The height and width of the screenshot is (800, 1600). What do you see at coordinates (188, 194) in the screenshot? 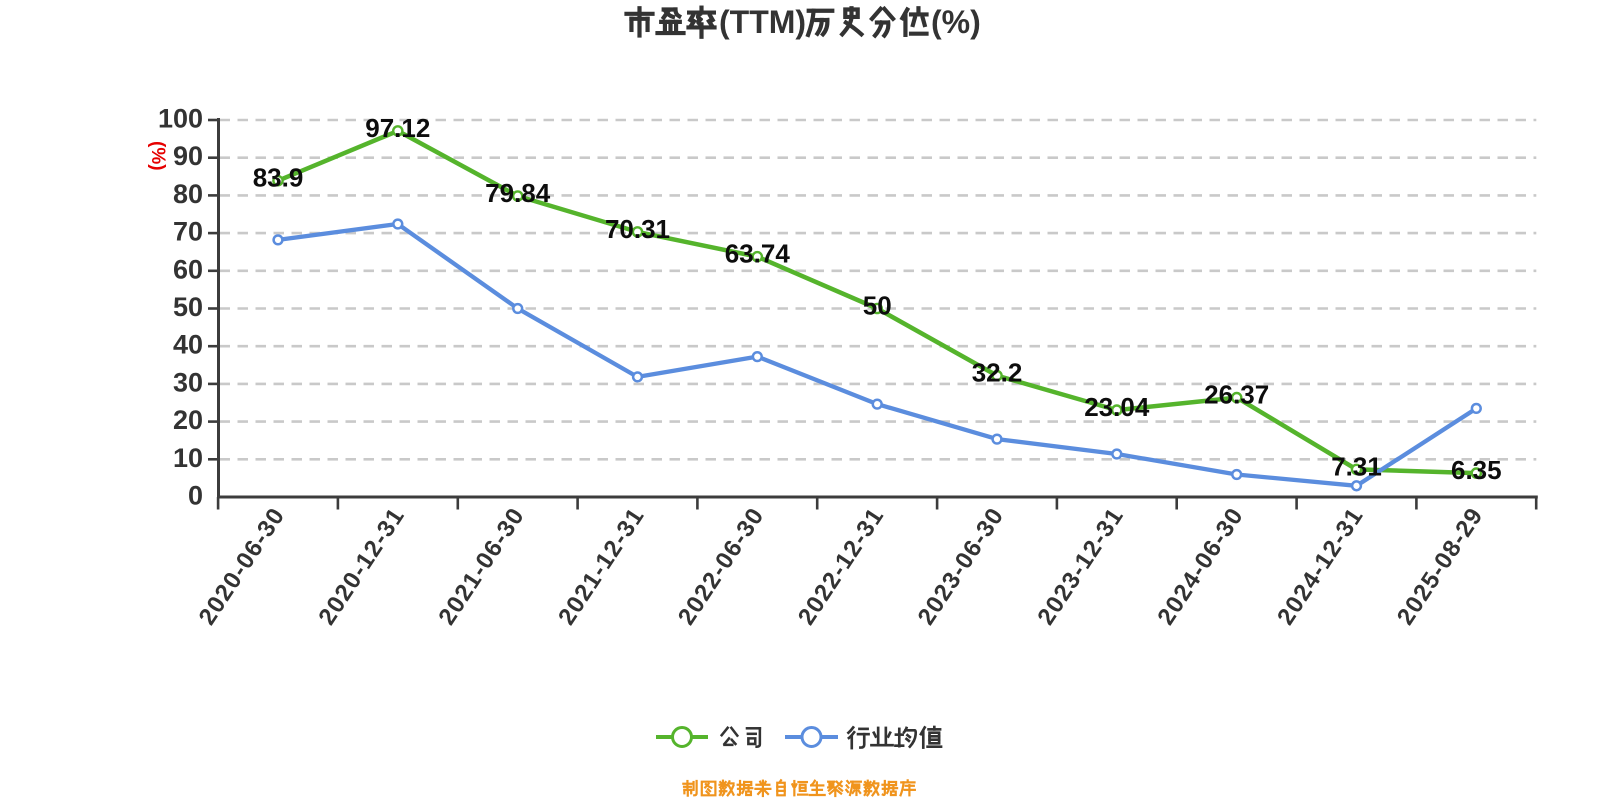
I see `svg-text: 80` at bounding box center [188, 194].